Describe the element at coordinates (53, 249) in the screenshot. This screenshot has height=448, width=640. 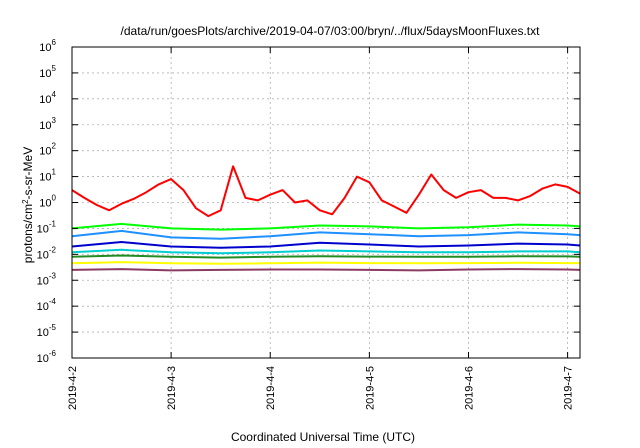
I see `y-tick-label-exponent: -2` at that location.